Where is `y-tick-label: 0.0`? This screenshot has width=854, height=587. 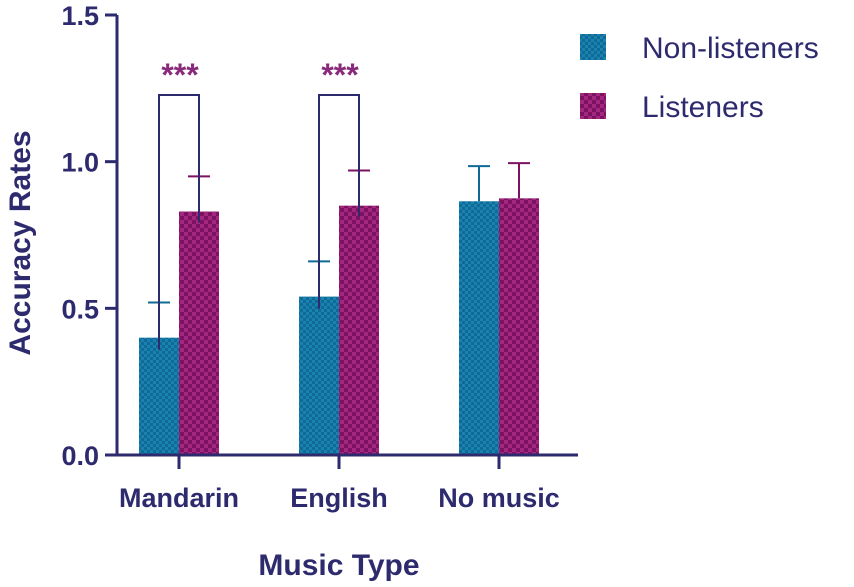 y-tick-label: 0.0 is located at coordinates (80, 456).